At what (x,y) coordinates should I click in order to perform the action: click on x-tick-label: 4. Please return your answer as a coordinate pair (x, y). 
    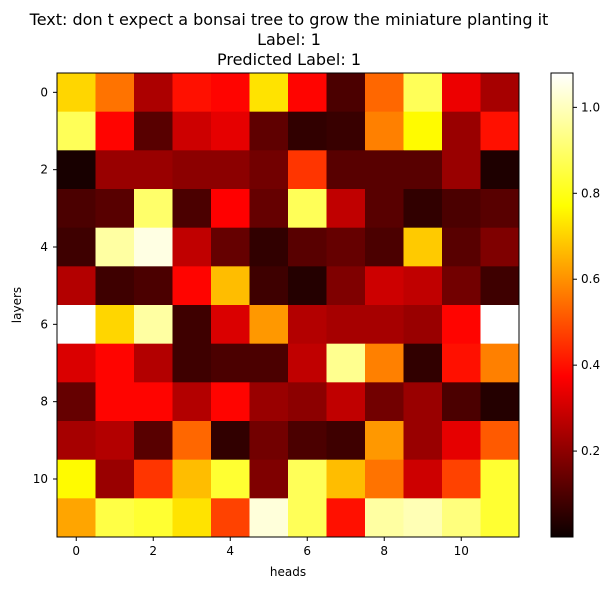
    Looking at the image, I should click on (230, 551).